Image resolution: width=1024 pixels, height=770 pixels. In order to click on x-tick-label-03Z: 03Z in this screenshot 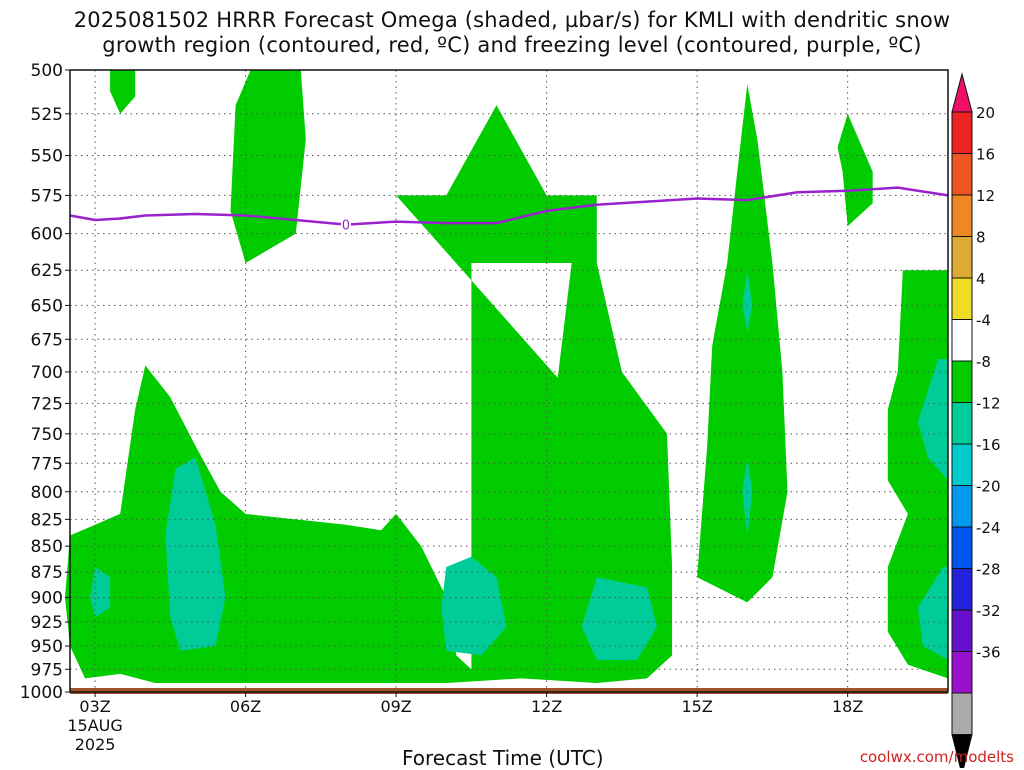, I will do `click(94, 706)`.